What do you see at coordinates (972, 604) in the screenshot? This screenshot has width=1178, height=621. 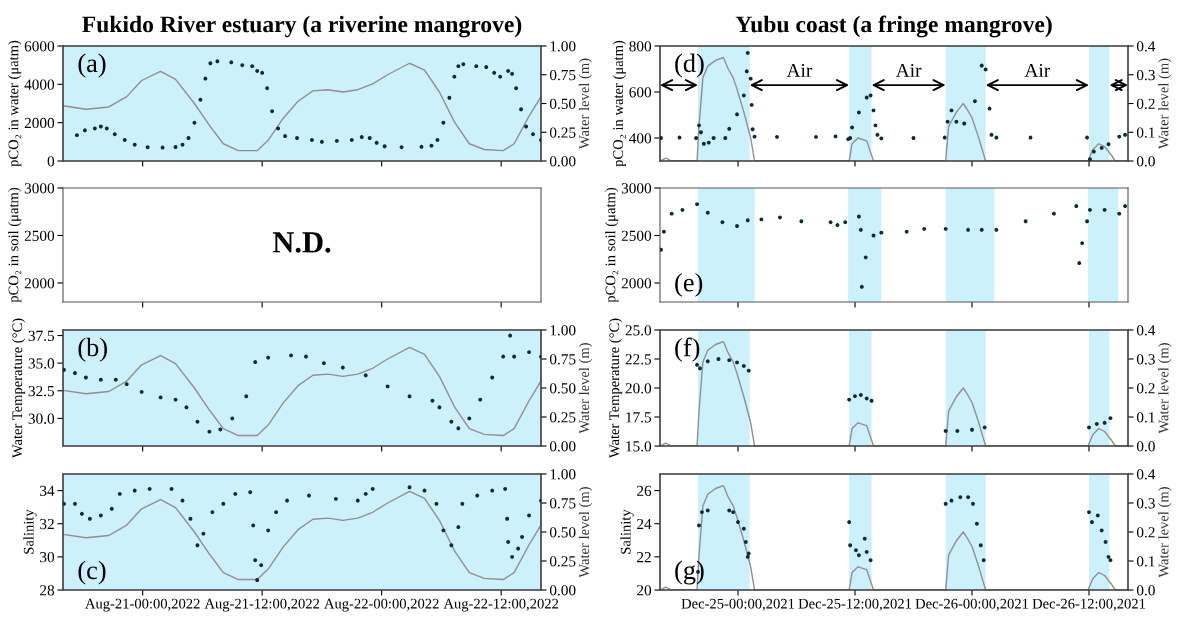 I see `x-tick-label: Dec-26-00:00,2021` at bounding box center [972, 604].